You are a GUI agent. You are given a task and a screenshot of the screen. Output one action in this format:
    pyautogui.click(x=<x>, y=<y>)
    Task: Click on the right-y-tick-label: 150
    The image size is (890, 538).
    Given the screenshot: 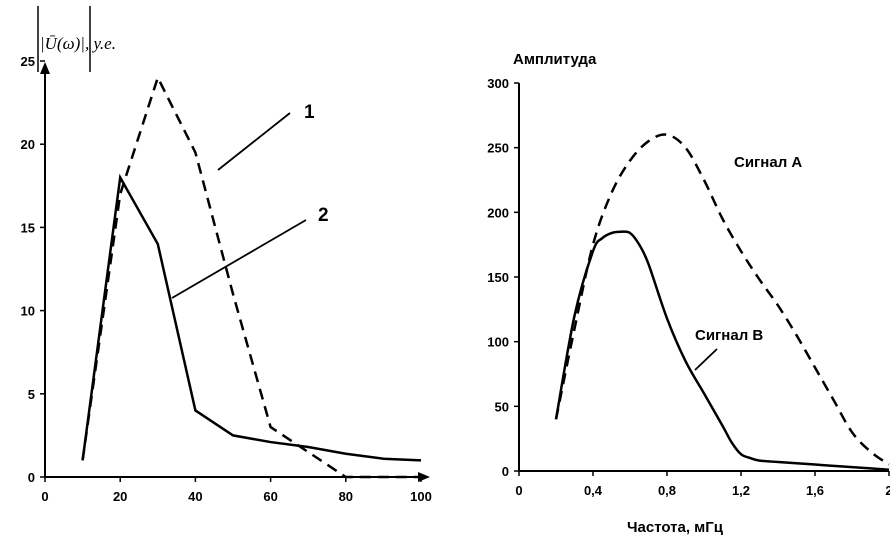 What is the action you would take?
    pyautogui.click(x=498, y=277)
    